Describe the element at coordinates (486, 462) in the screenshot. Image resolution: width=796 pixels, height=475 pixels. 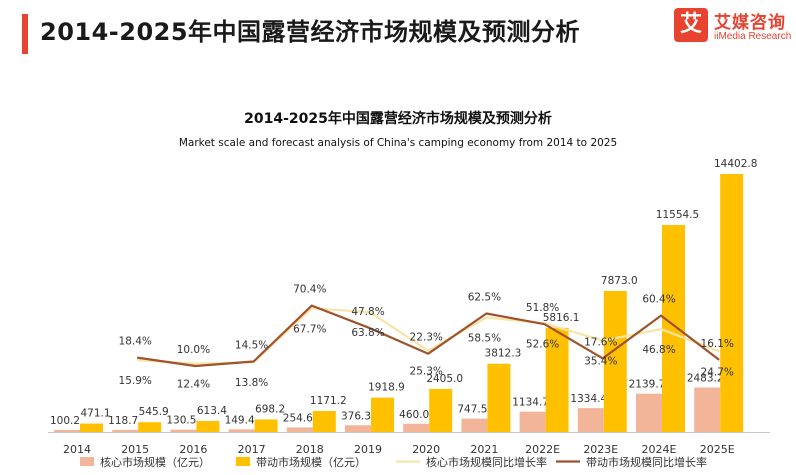
I see `legend-label: 核心市场规模同比增长率` at that location.